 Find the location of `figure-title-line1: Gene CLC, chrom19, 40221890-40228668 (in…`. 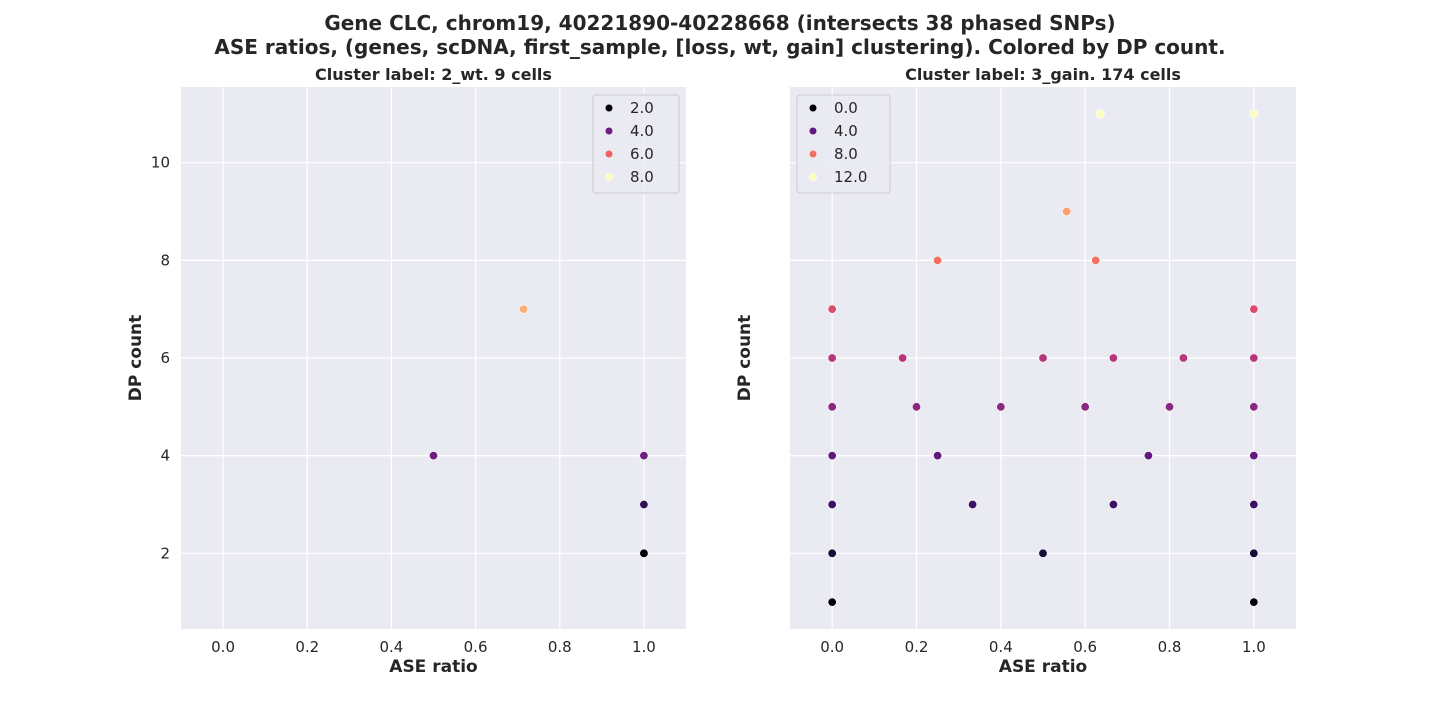

figure-title-line1: Gene CLC, chrom19, 40221890-40228668 (in… is located at coordinates (719, 23).